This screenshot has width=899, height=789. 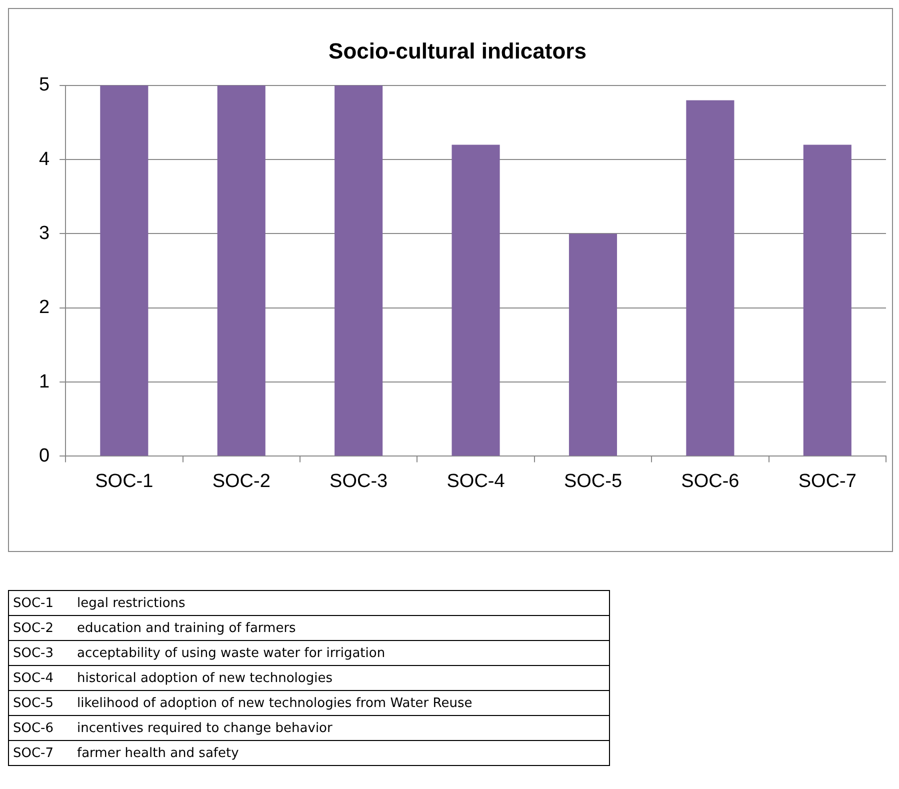 I want to click on y-tick-label: 5, so click(x=44, y=85).